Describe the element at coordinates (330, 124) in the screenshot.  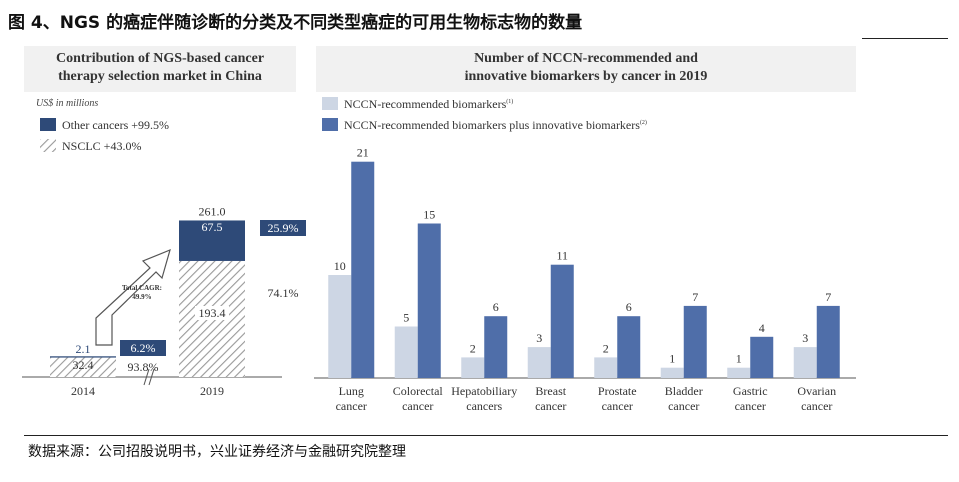
I see `right-legend-swatch-innovative` at that location.